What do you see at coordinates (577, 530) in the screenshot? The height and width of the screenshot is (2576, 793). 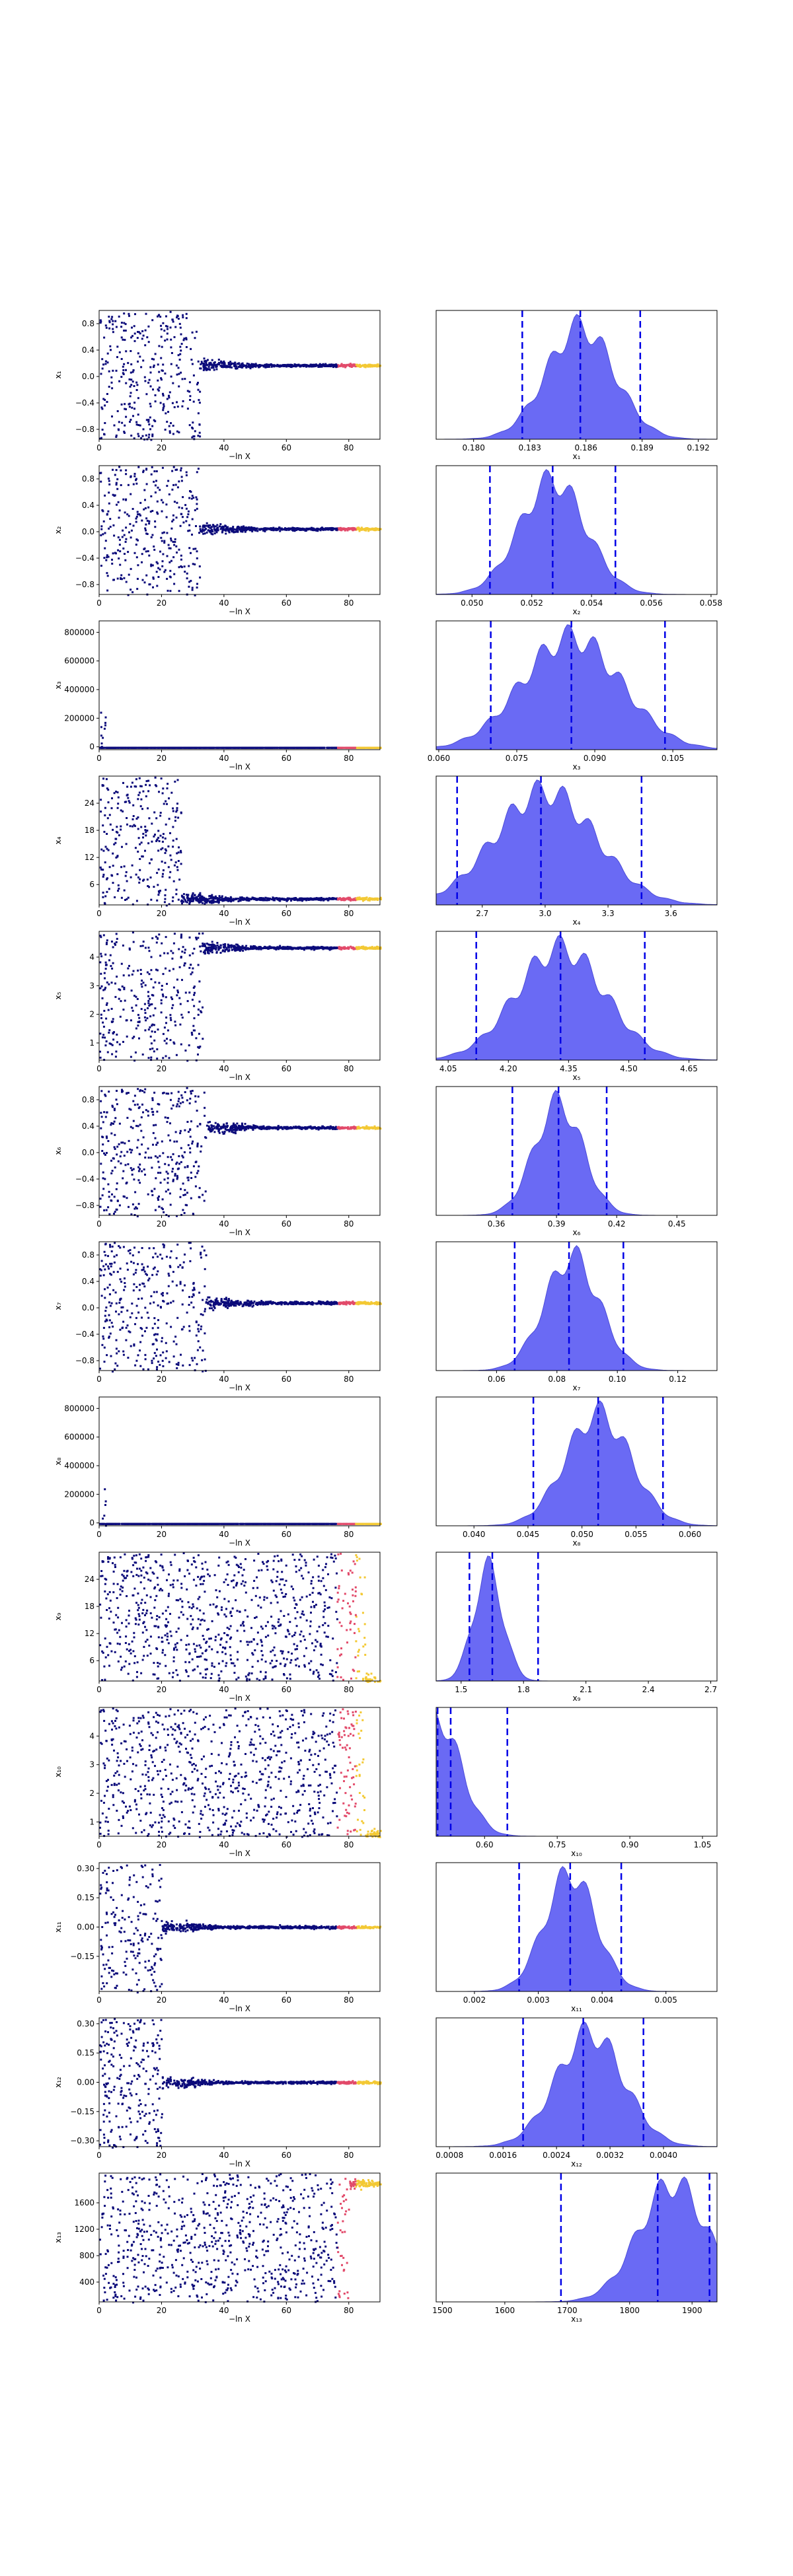 I see `posterior-axes-frame` at bounding box center [577, 530].